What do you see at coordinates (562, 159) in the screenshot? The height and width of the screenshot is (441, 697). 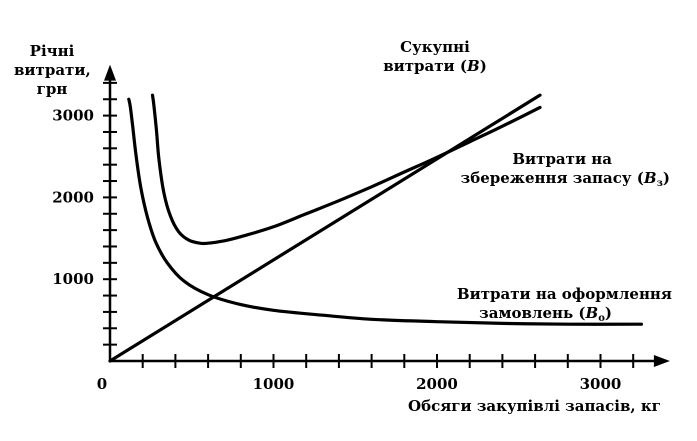 I see `series-label-line: Витрати на` at bounding box center [562, 159].